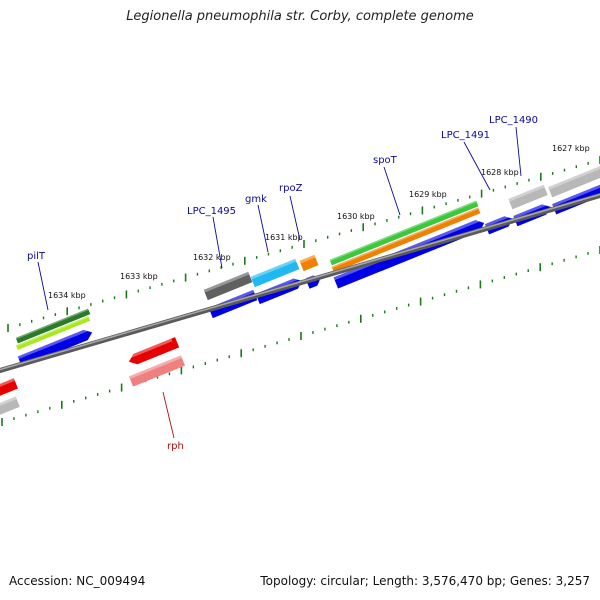 The width and height of the screenshot is (600, 600). I want to click on gene-label: rph, so click(175, 446).